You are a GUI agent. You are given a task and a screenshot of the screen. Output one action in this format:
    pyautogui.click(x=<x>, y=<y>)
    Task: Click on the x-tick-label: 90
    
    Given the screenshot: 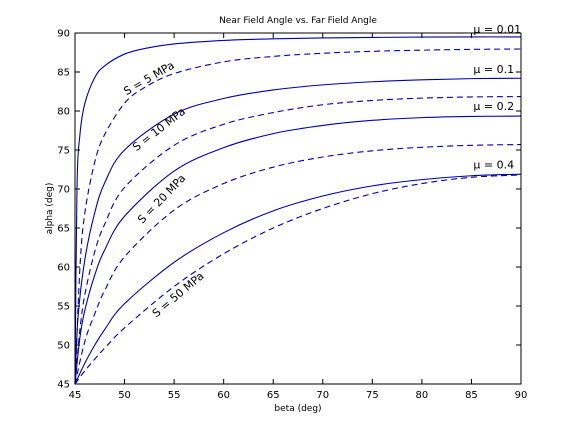 What is the action you would take?
    pyautogui.click(x=521, y=395)
    